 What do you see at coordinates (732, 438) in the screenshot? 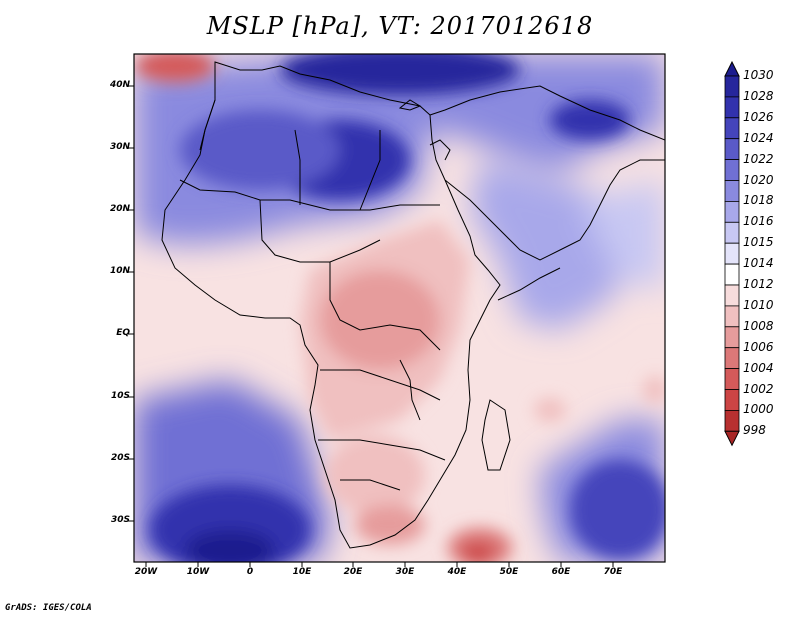
I see `colorbar-bottom-arrow` at bounding box center [732, 438].